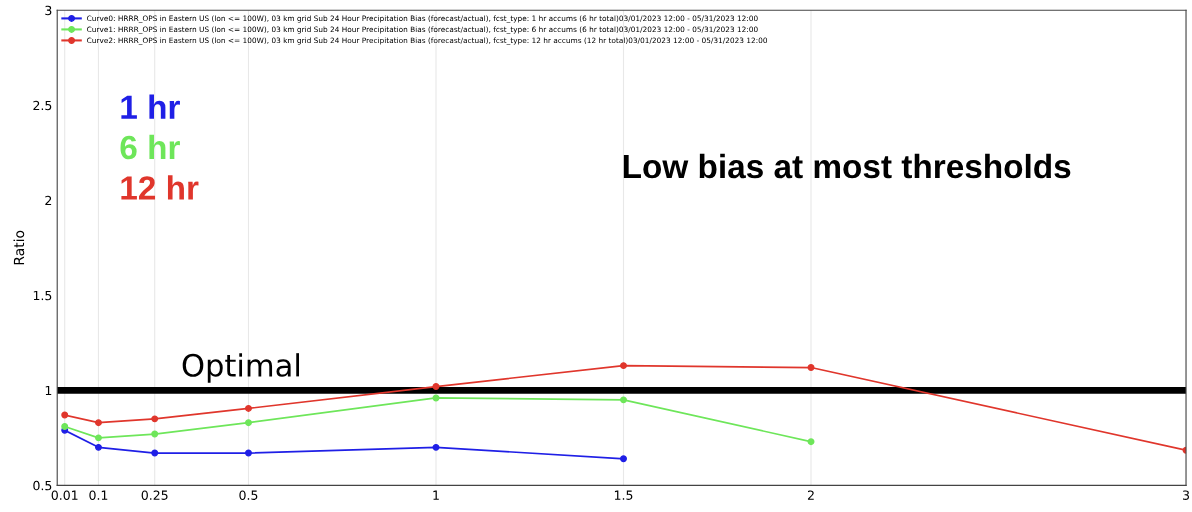  Describe the element at coordinates (42, 105) in the screenshot. I see `y-tick-label: 2.5` at that location.